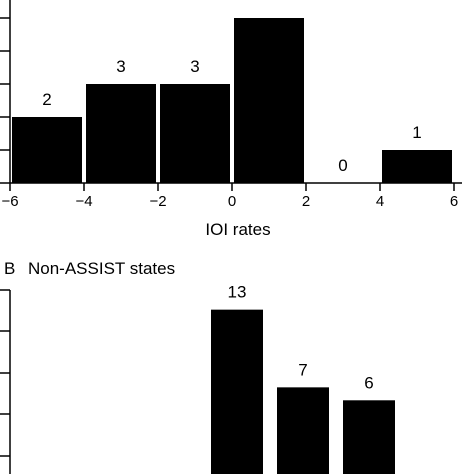  What do you see at coordinates (83, 201) in the screenshot?
I see `panel-a-x-tick-label: −4` at bounding box center [83, 201].